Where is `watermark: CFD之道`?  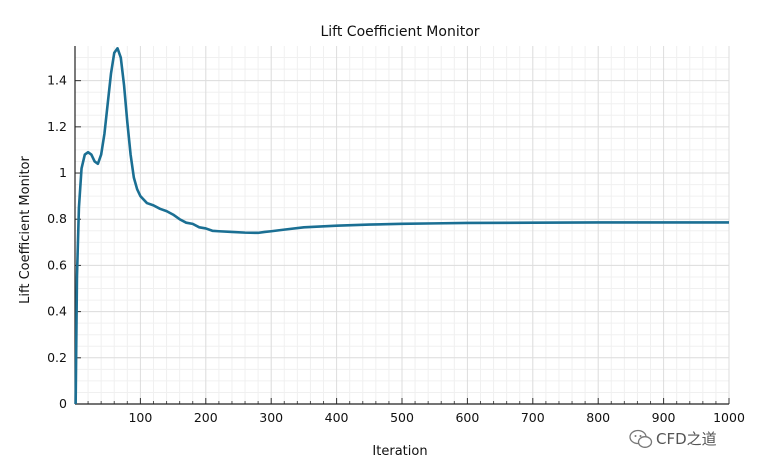
watermark: CFD之道 is located at coordinates (673, 438).